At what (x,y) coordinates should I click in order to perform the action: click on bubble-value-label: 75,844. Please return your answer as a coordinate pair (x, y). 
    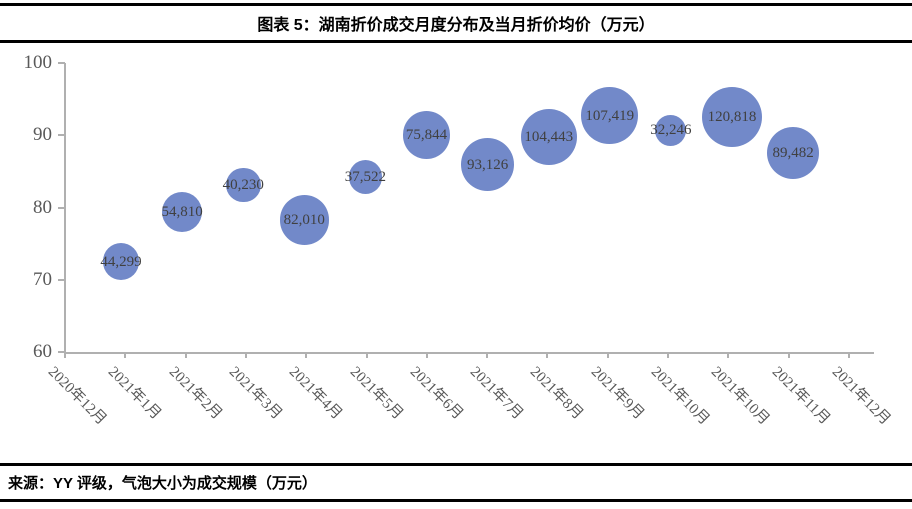
    Looking at the image, I should click on (426, 135).